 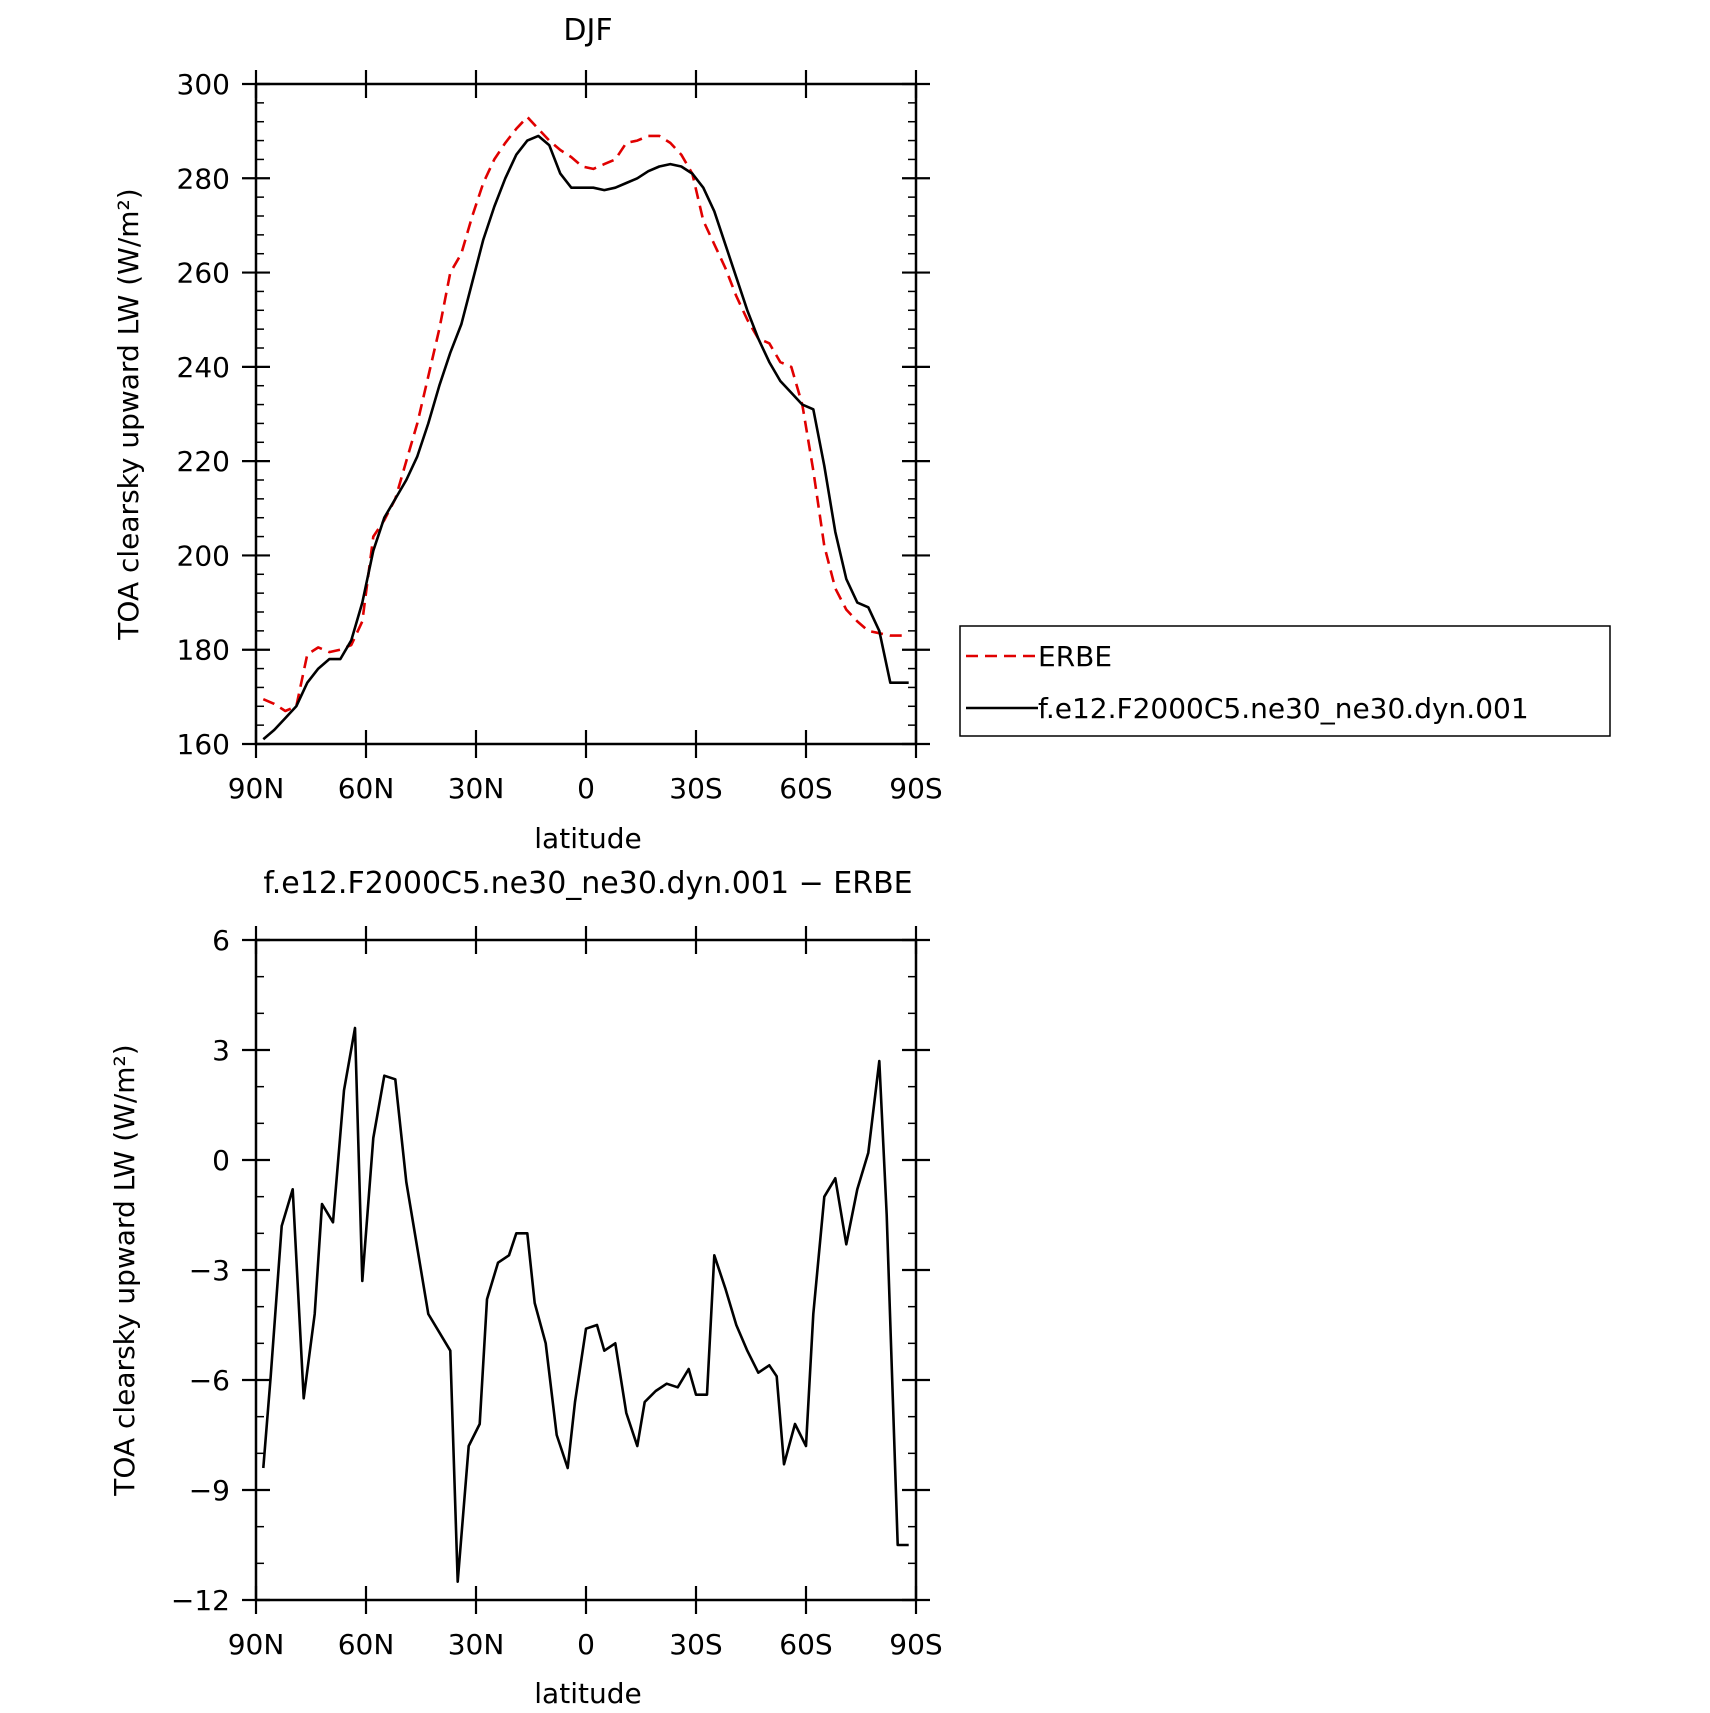 What do you see at coordinates (221, 1160) in the screenshot?
I see `y-tick-label: 0` at bounding box center [221, 1160].